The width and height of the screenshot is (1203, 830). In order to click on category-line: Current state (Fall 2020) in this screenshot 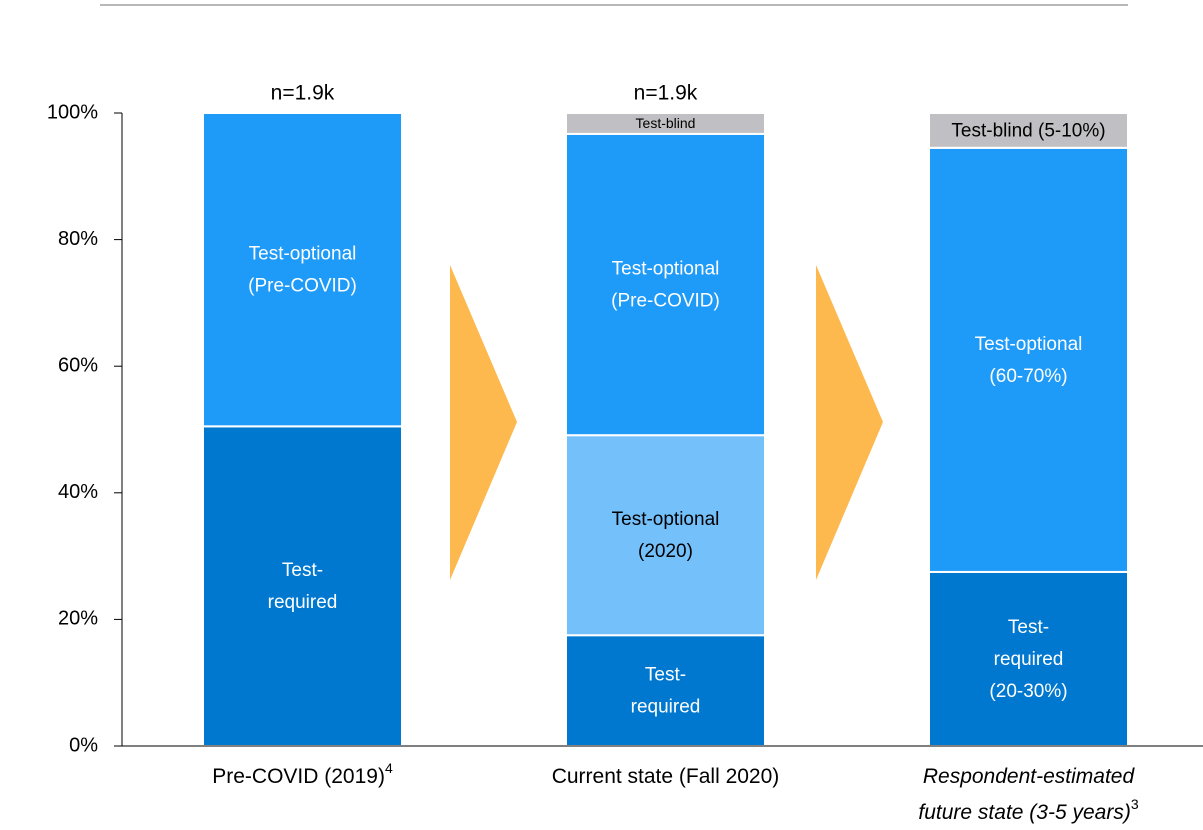, I will do `click(666, 776)`.